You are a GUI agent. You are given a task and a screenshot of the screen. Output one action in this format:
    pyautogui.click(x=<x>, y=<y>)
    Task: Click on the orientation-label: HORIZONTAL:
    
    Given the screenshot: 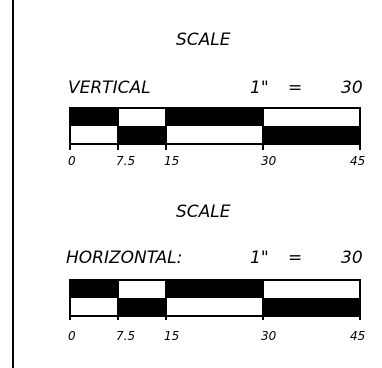 What is the action you would take?
    pyautogui.click(x=124, y=258)
    